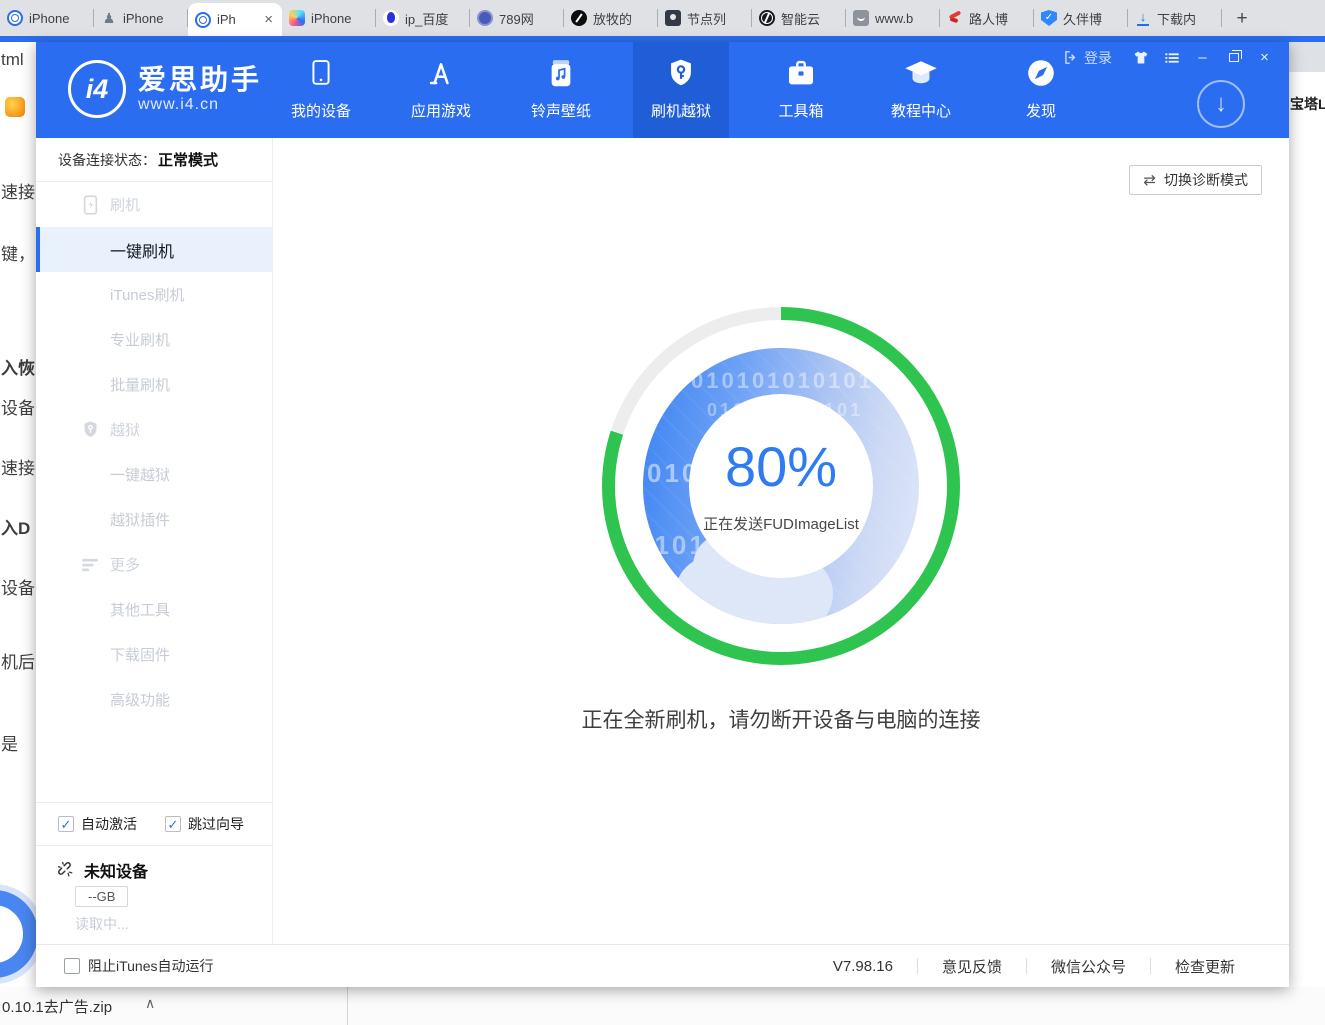 This screenshot has height=1025, width=1325. I want to click on black-circle-favicon-icon, so click(579, 18).